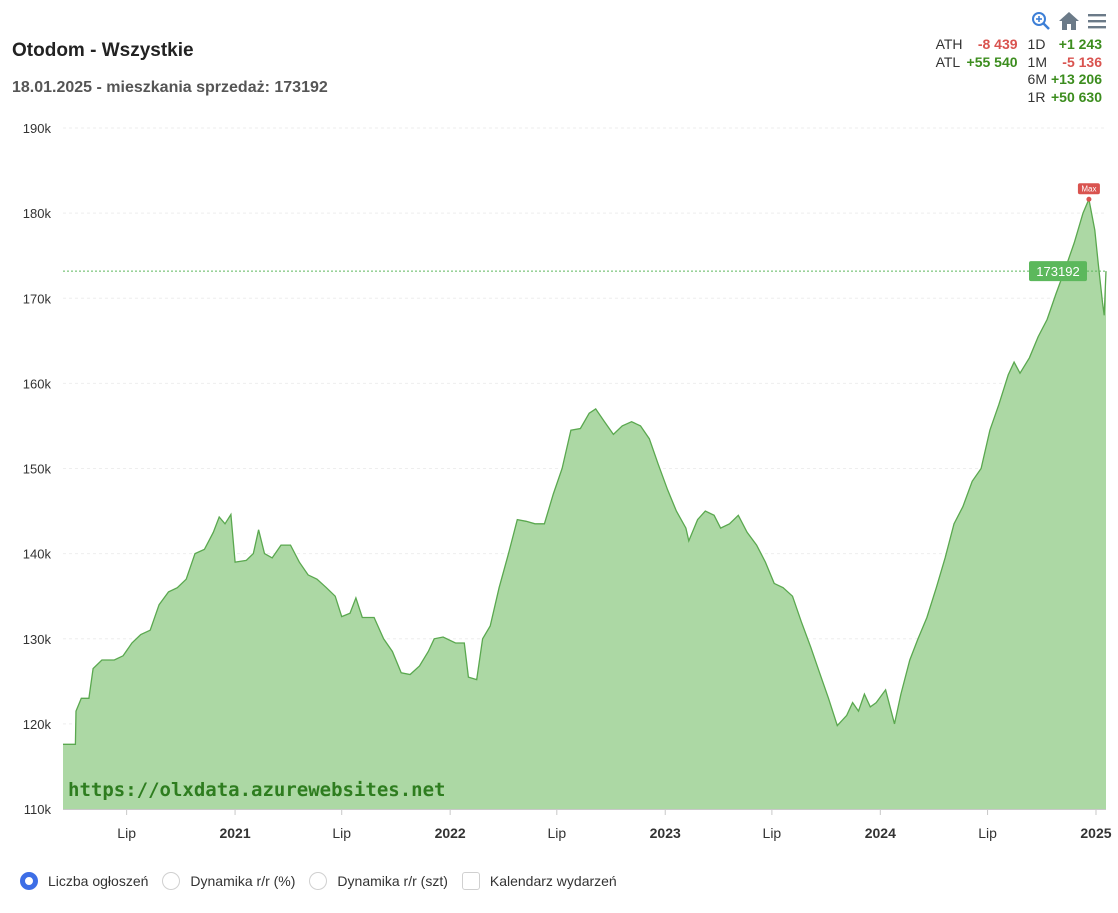 The width and height of the screenshot is (1118, 913). I want to click on chart-subtitle: 18.01.2025 - mieszkania sprzedaż: 173192, so click(170, 88).